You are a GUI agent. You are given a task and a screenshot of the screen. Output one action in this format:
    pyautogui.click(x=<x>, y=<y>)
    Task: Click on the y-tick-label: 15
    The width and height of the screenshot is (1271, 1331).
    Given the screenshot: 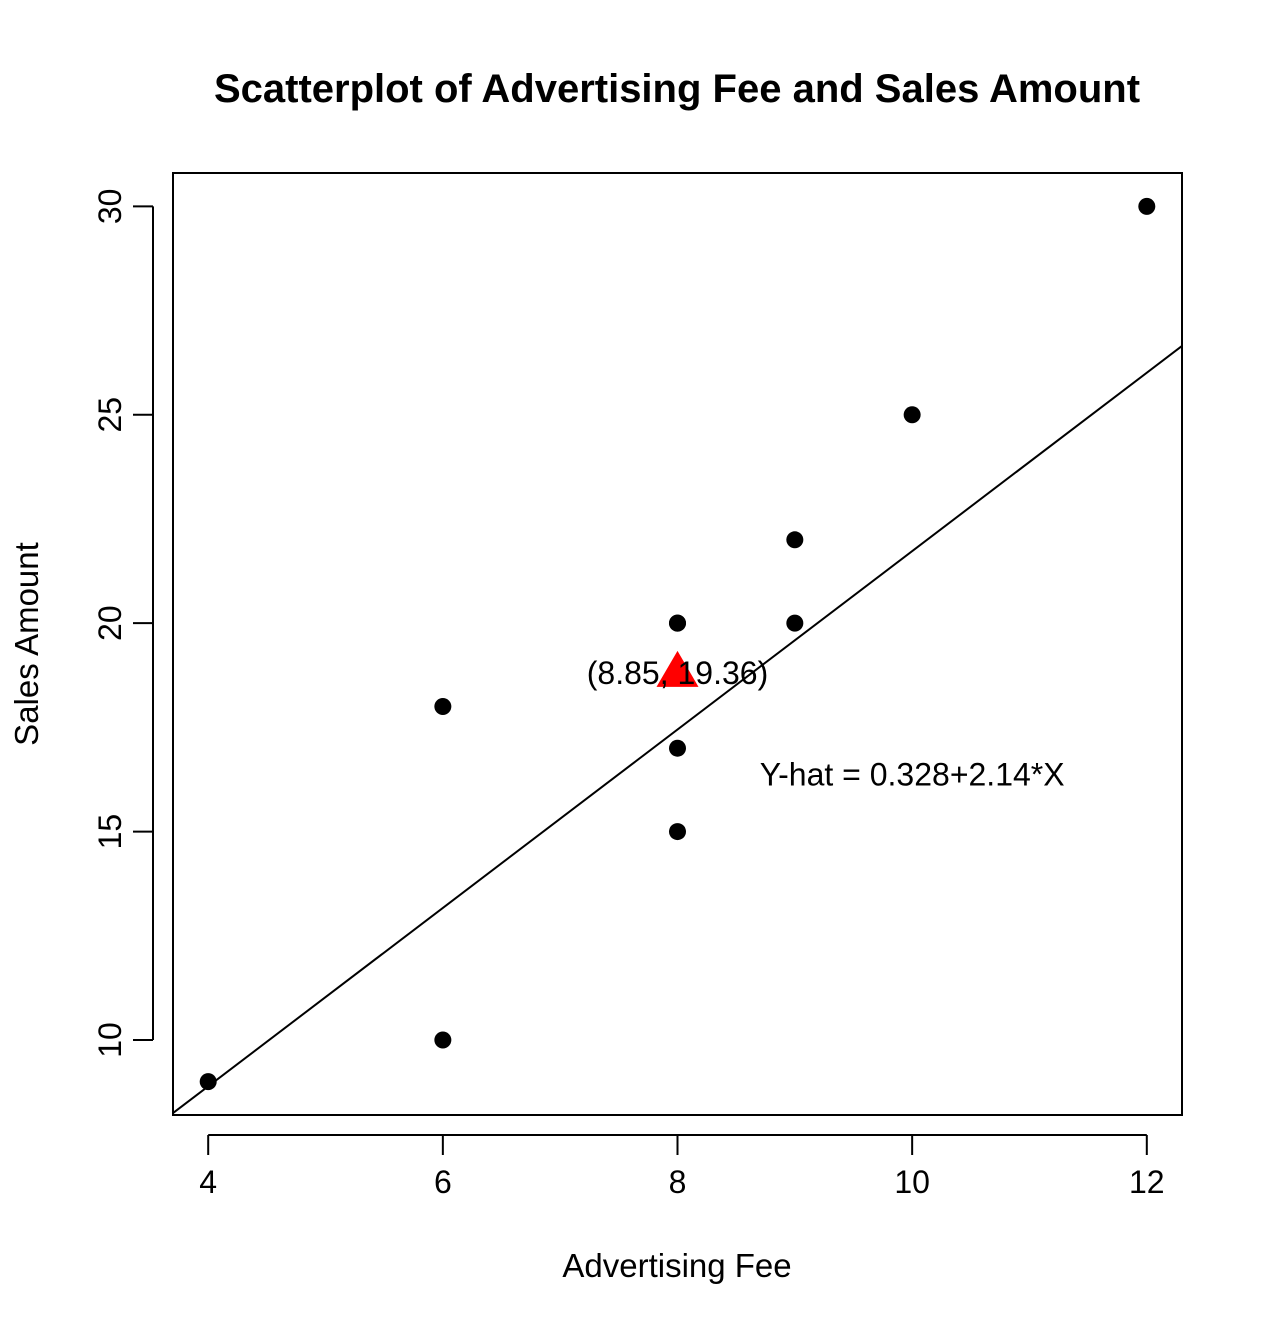 What is the action you would take?
    pyautogui.click(x=110, y=832)
    